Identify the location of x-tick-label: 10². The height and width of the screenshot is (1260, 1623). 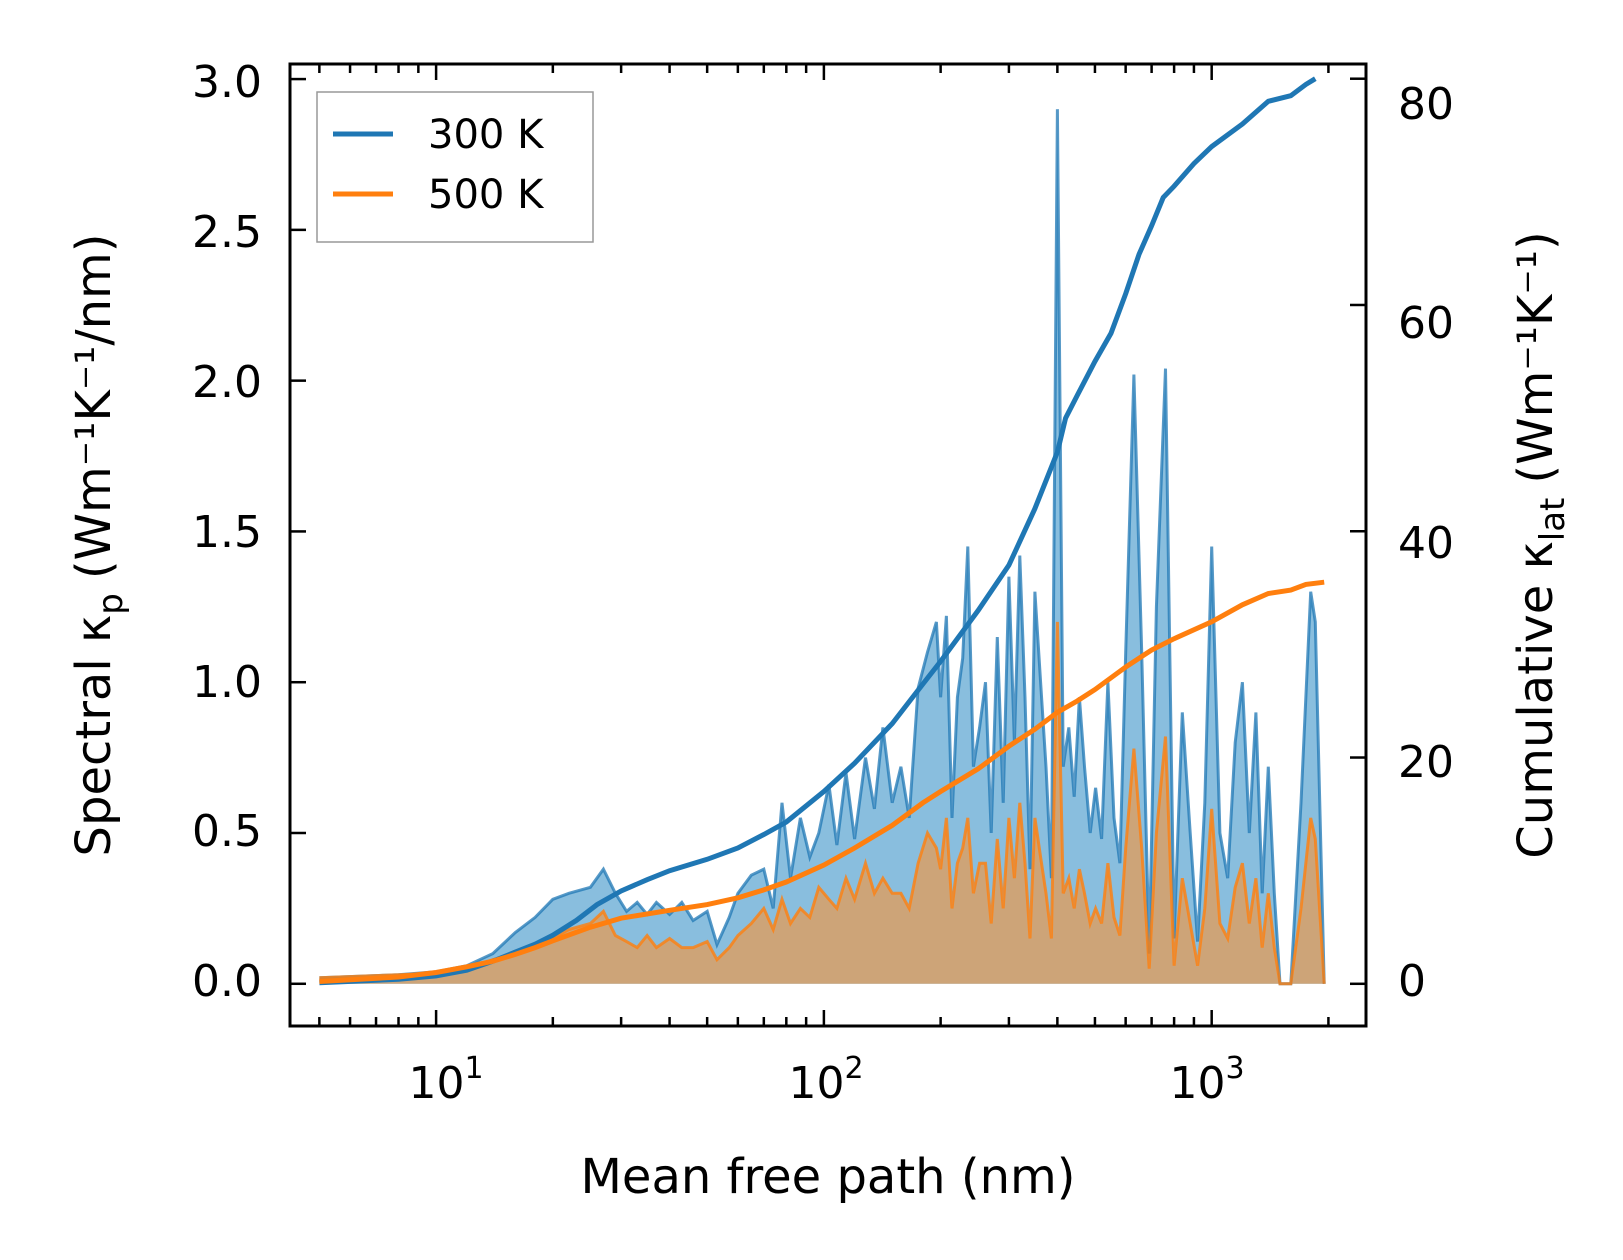
(825, 1080).